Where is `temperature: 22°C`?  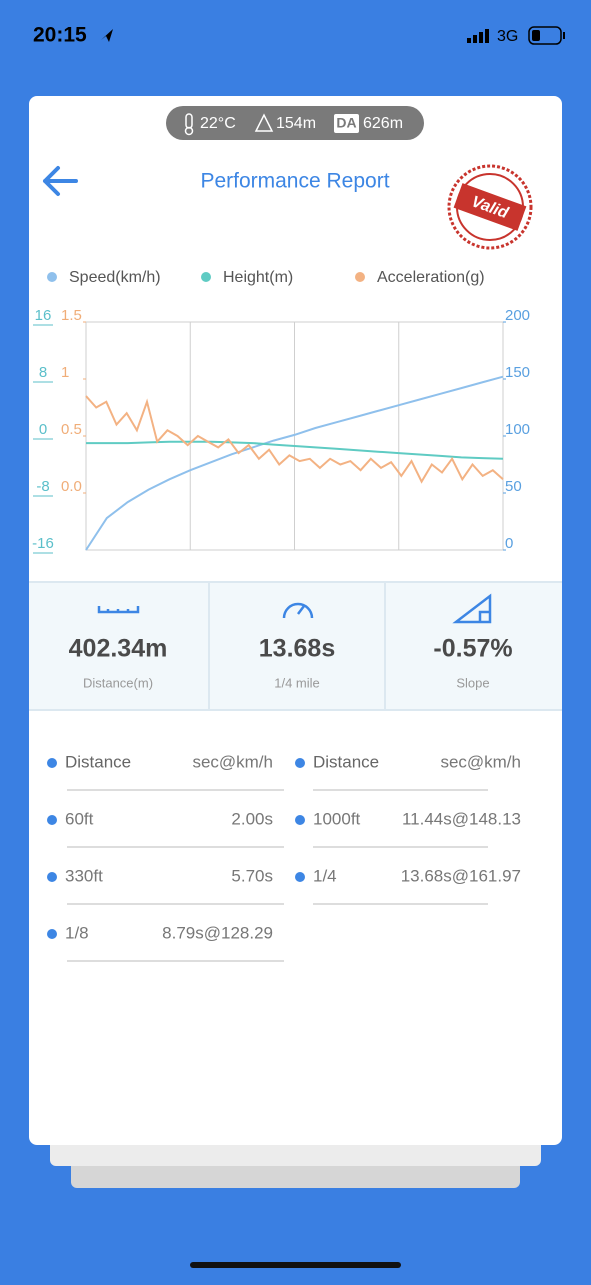
temperature: 22°C is located at coordinates (218, 123).